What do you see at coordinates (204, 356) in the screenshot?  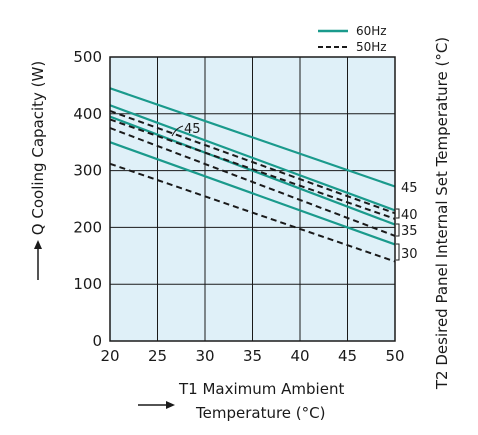 I see `x-tick-label: 30` at bounding box center [204, 356].